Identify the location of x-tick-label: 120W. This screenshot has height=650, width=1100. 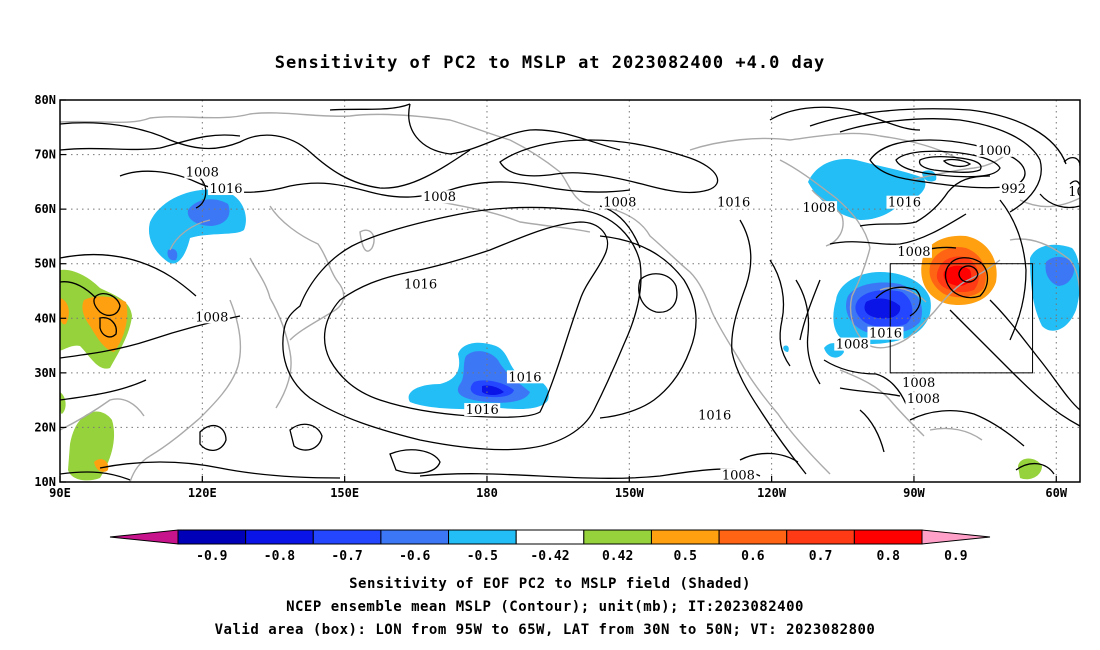
(772, 493).